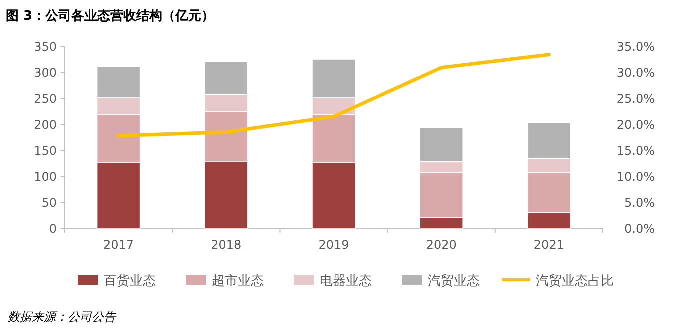 The height and width of the screenshot is (333, 680). Describe the element at coordinates (49, 203) in the screenshot. I see `y-tick-label: 50` at that location.